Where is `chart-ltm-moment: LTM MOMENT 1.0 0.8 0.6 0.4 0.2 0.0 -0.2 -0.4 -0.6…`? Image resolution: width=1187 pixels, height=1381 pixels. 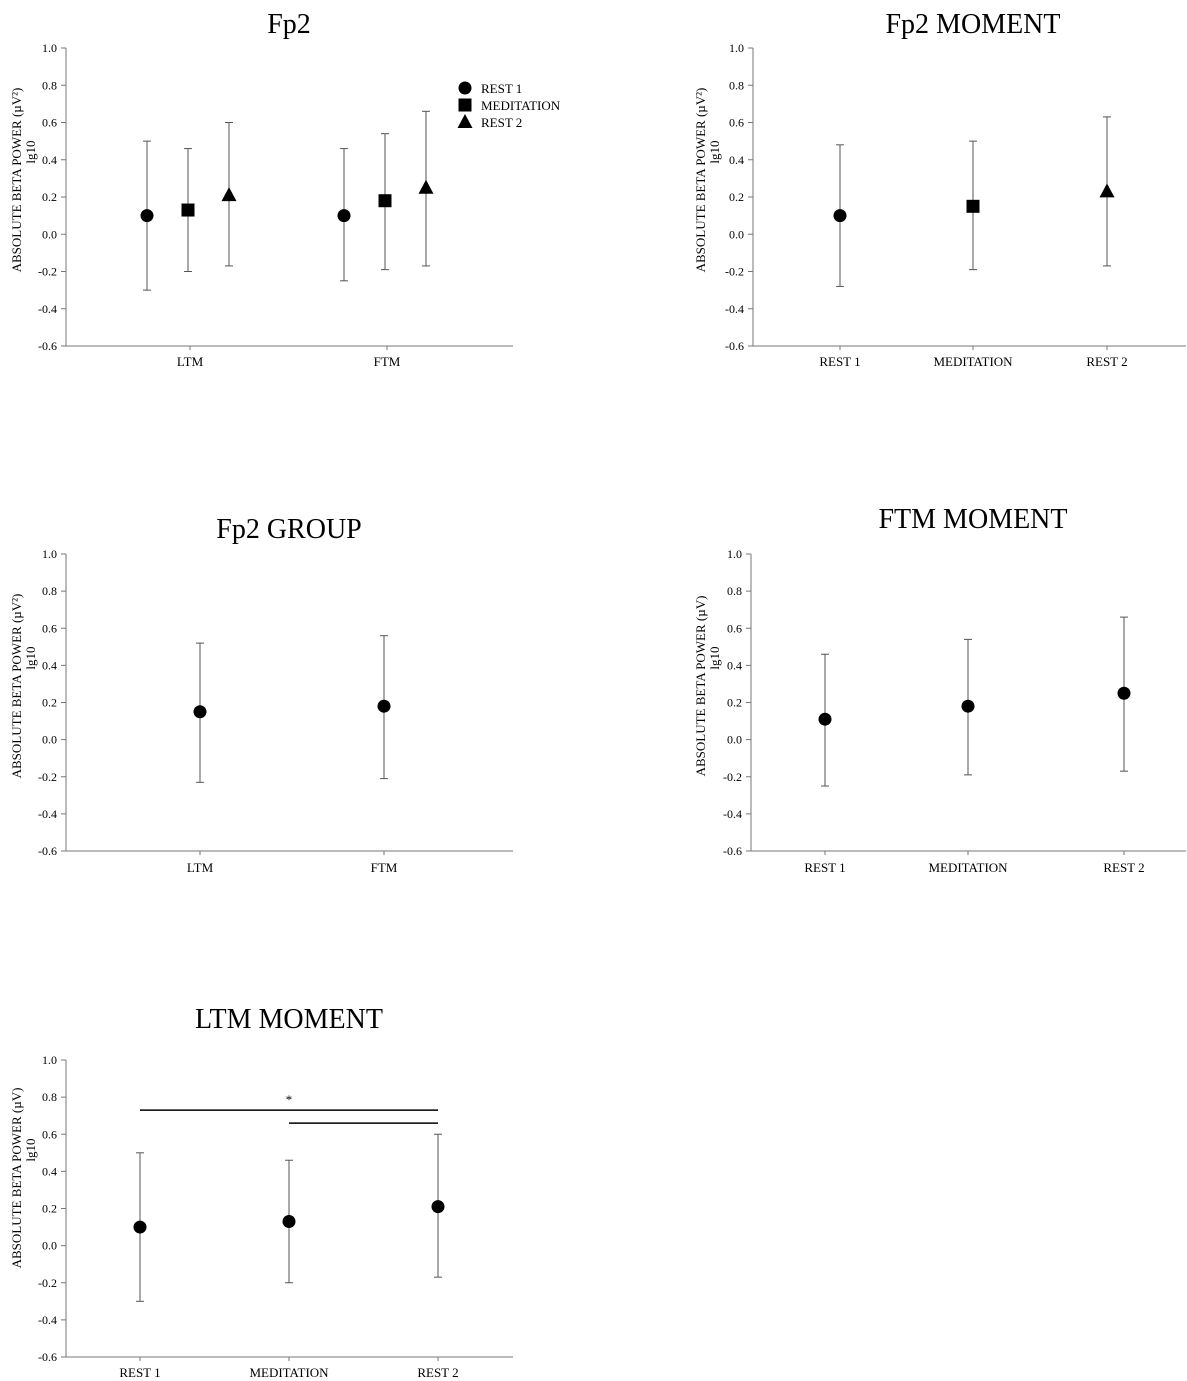 chart-ltm-moment: LTM MOMENT 1.0 0.8 0.6 0.4 0.2 0.0 -0.2 -0.4 -0.6… is located at coordinates (261, 1192).